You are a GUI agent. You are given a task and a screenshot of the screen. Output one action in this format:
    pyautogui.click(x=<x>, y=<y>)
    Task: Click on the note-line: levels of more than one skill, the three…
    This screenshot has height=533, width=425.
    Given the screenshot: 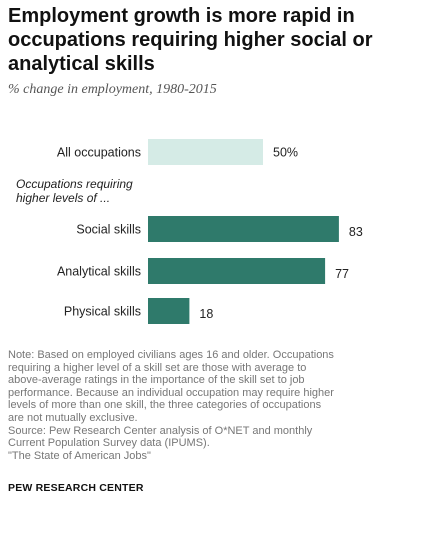 What is the action you would take?
    pyautogui.click(x=165, y=405)
    